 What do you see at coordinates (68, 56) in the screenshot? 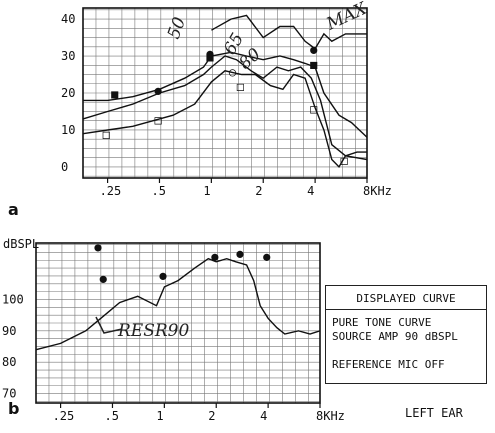
I see `y-tick-label: 30` at bounding box center [68, 56].